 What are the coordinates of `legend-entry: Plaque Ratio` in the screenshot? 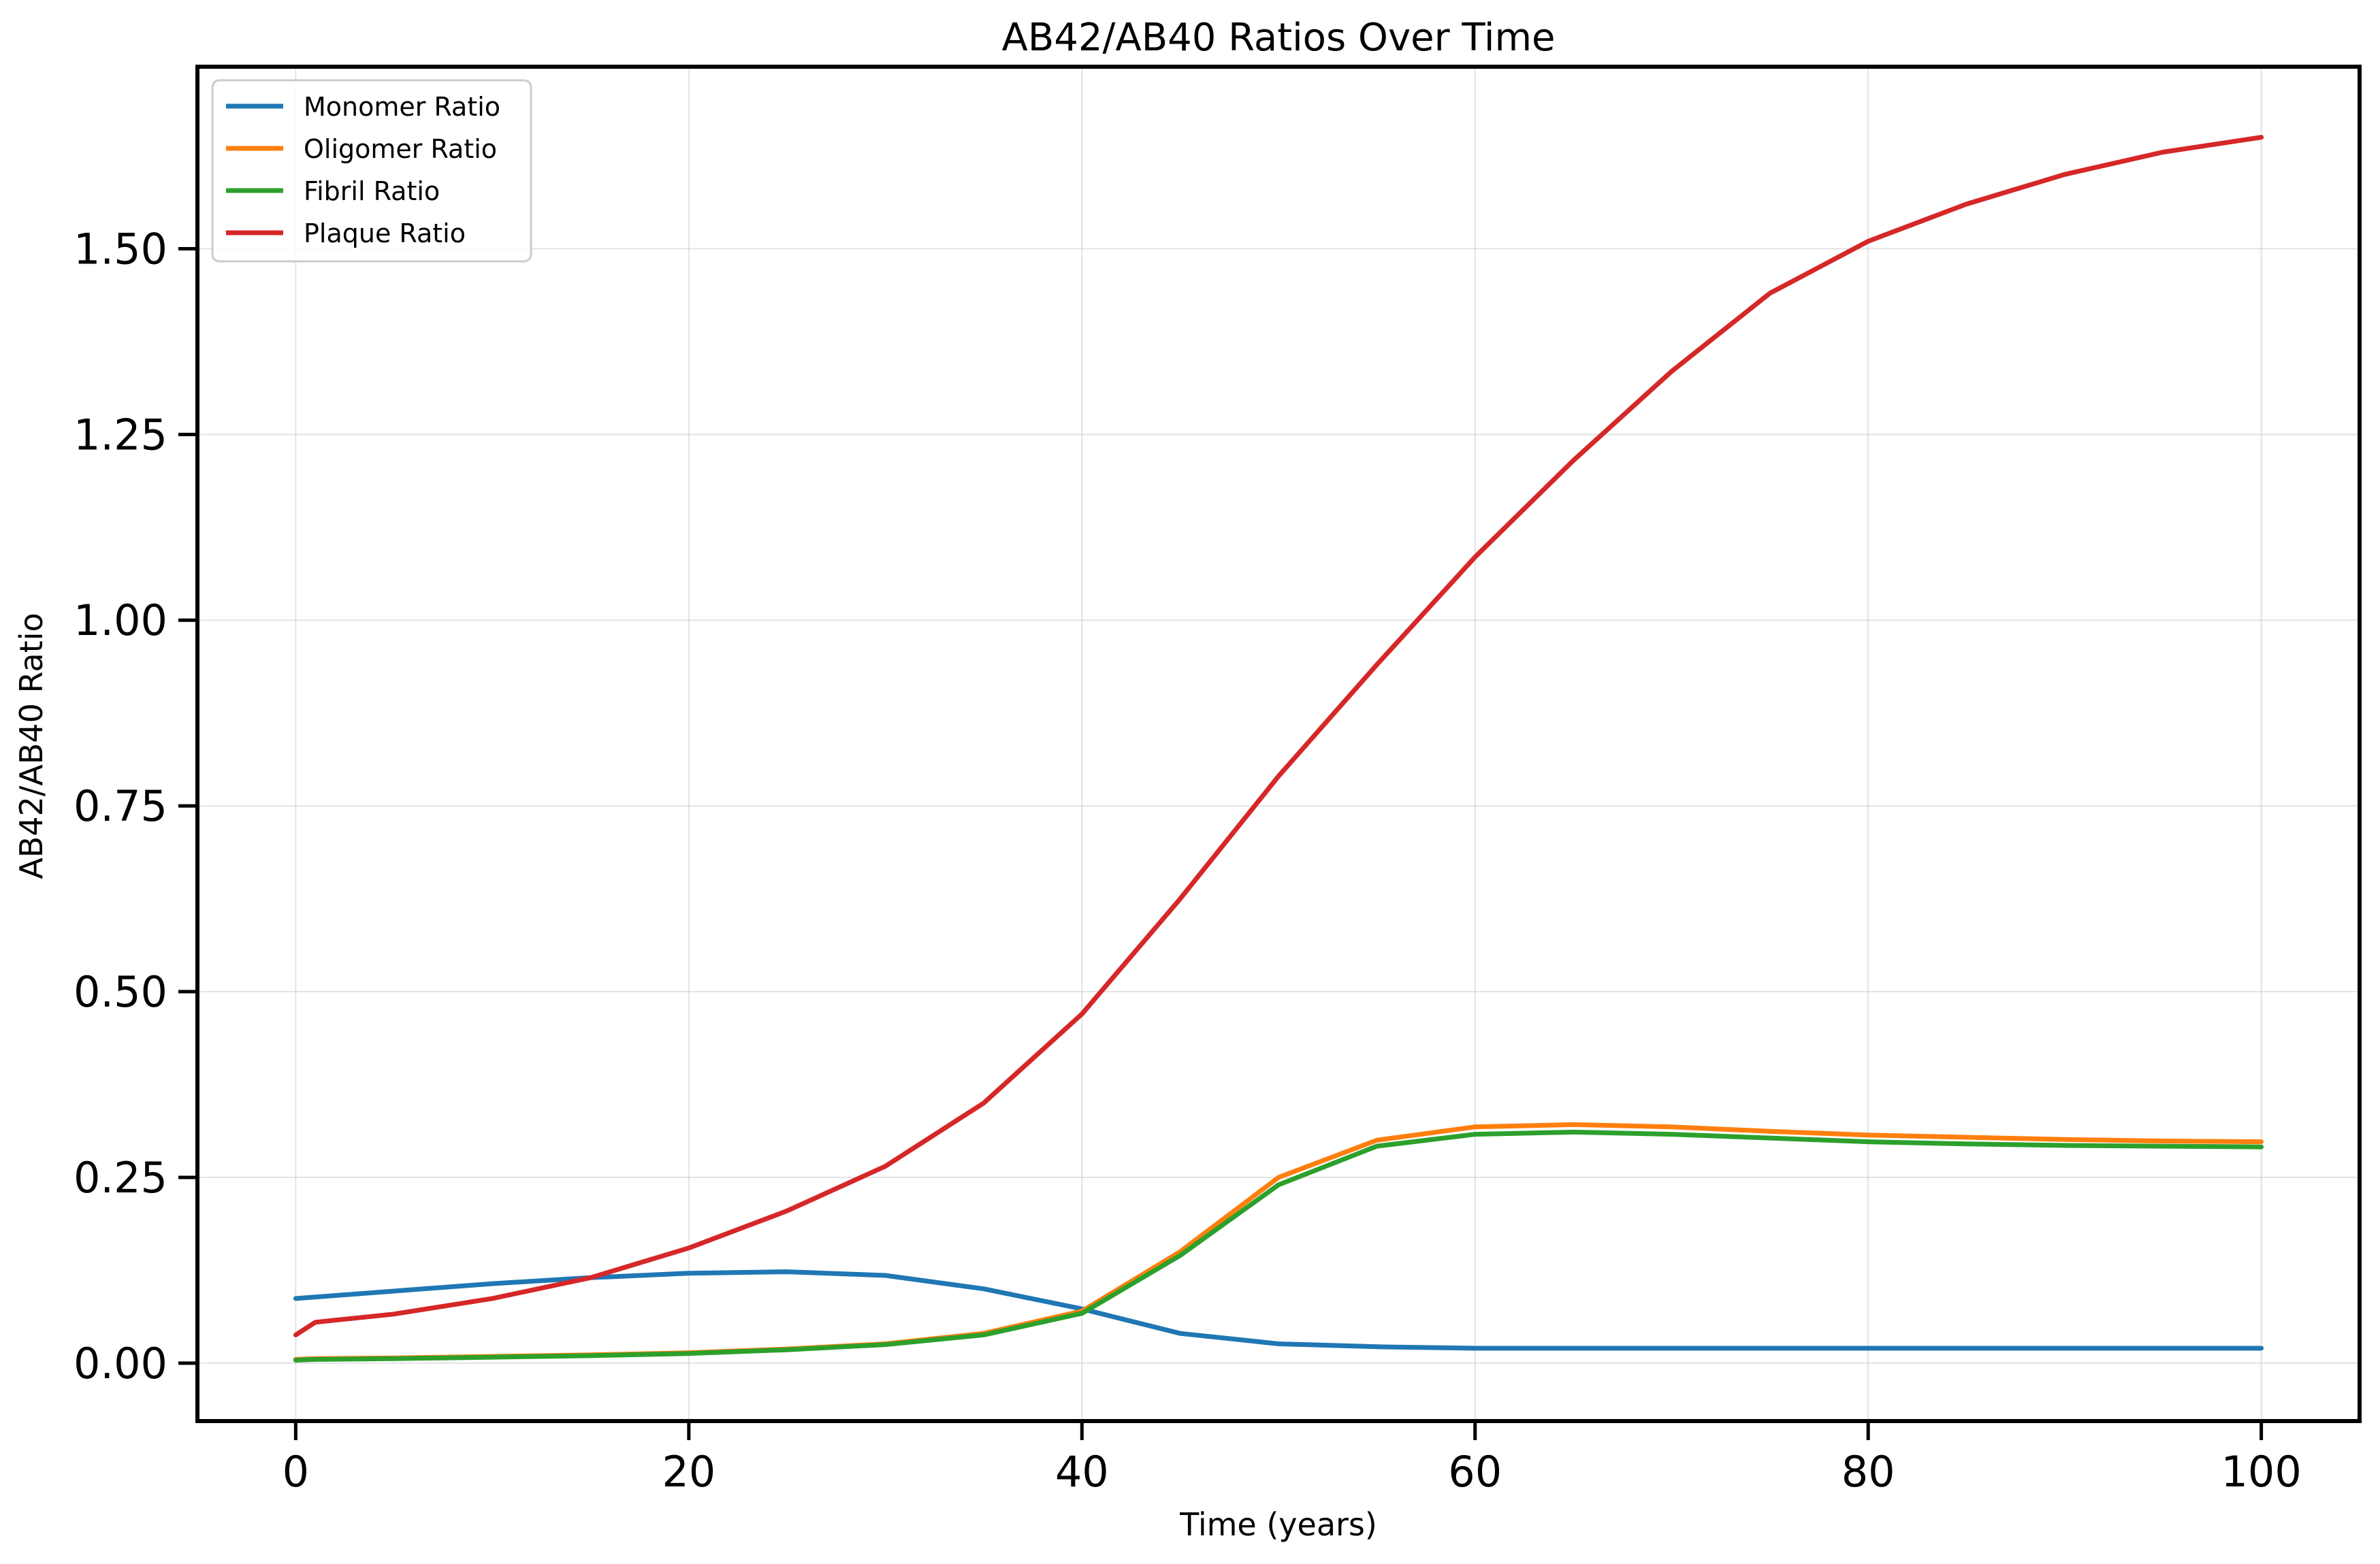 It's located at (385, 233).